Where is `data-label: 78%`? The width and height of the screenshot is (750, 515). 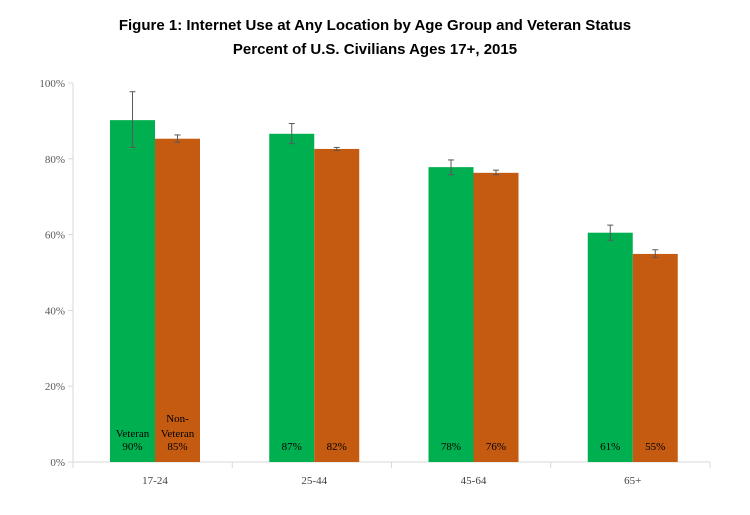 data-label: 78% is located at coordinates (451, 447).